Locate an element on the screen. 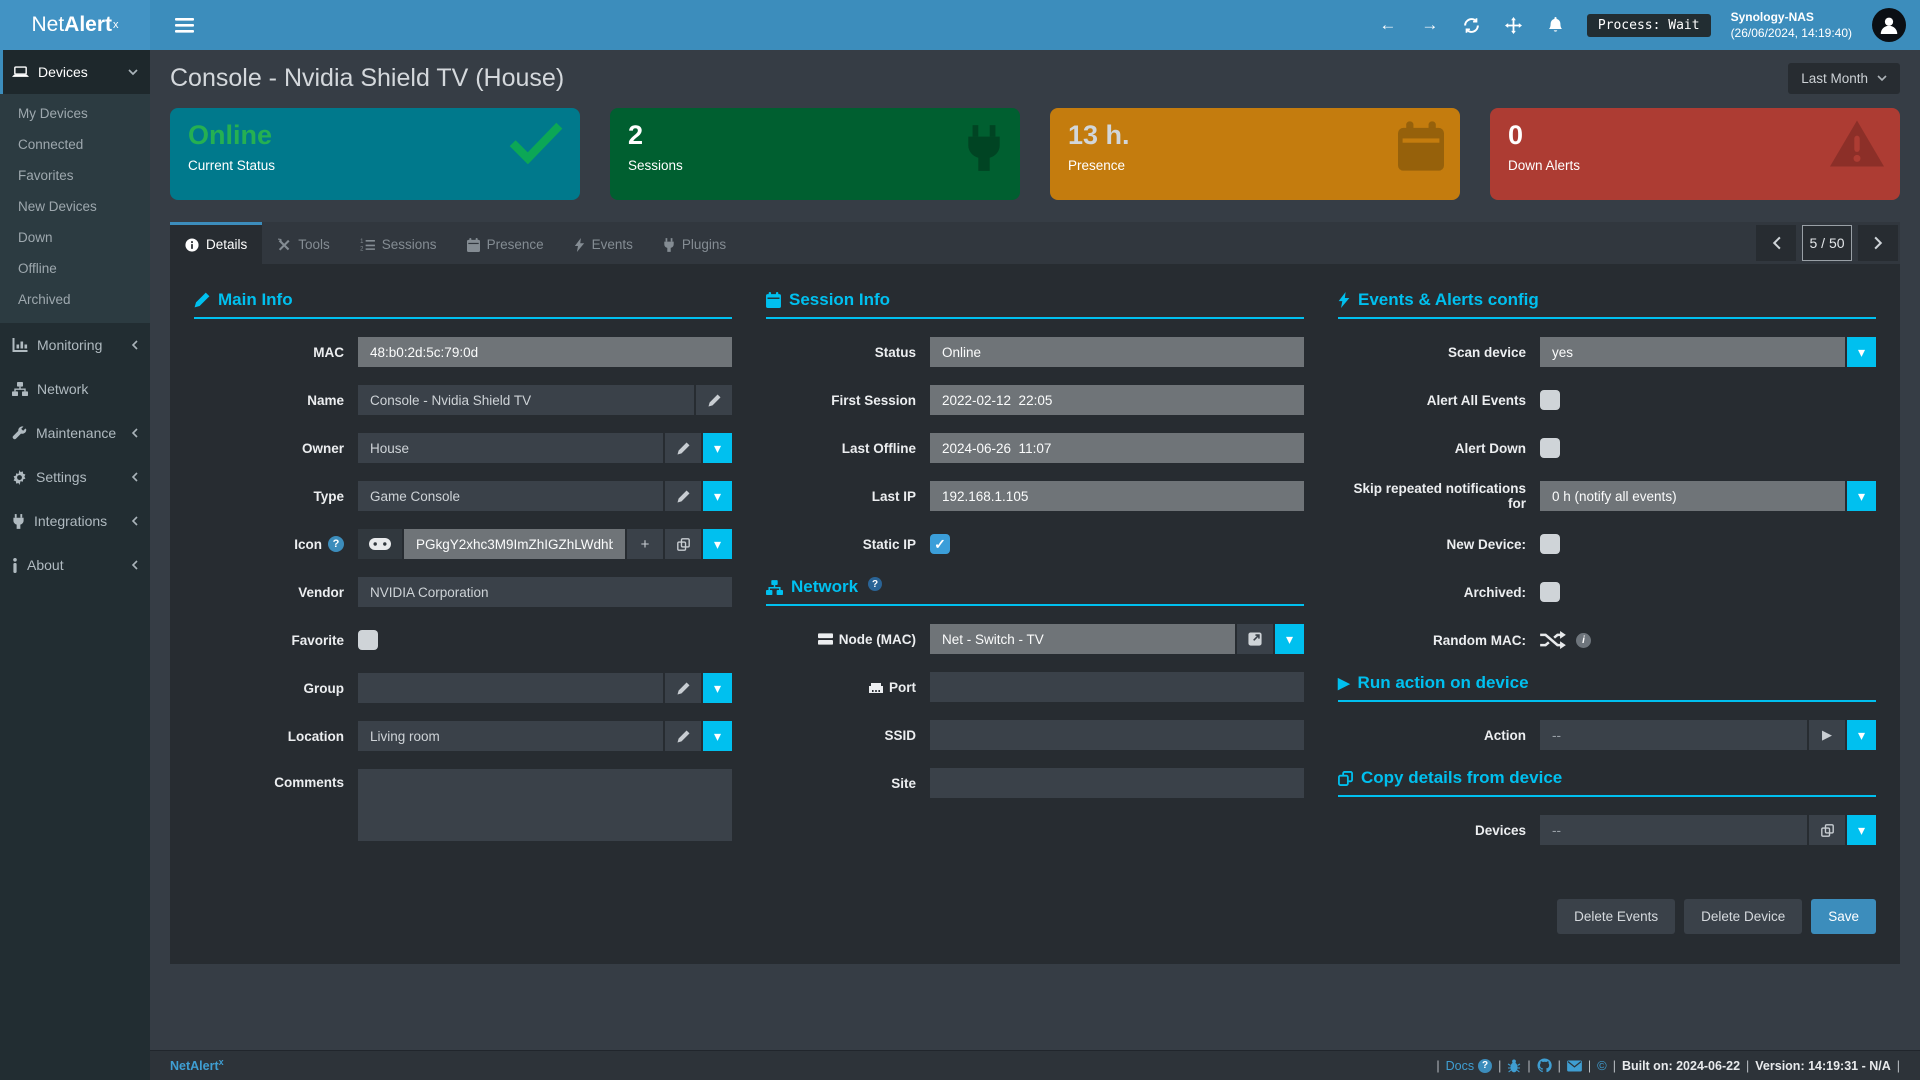 This screenshot has width=1920, height=1080. copy-devices-select is located at coordinates (1673, 830).